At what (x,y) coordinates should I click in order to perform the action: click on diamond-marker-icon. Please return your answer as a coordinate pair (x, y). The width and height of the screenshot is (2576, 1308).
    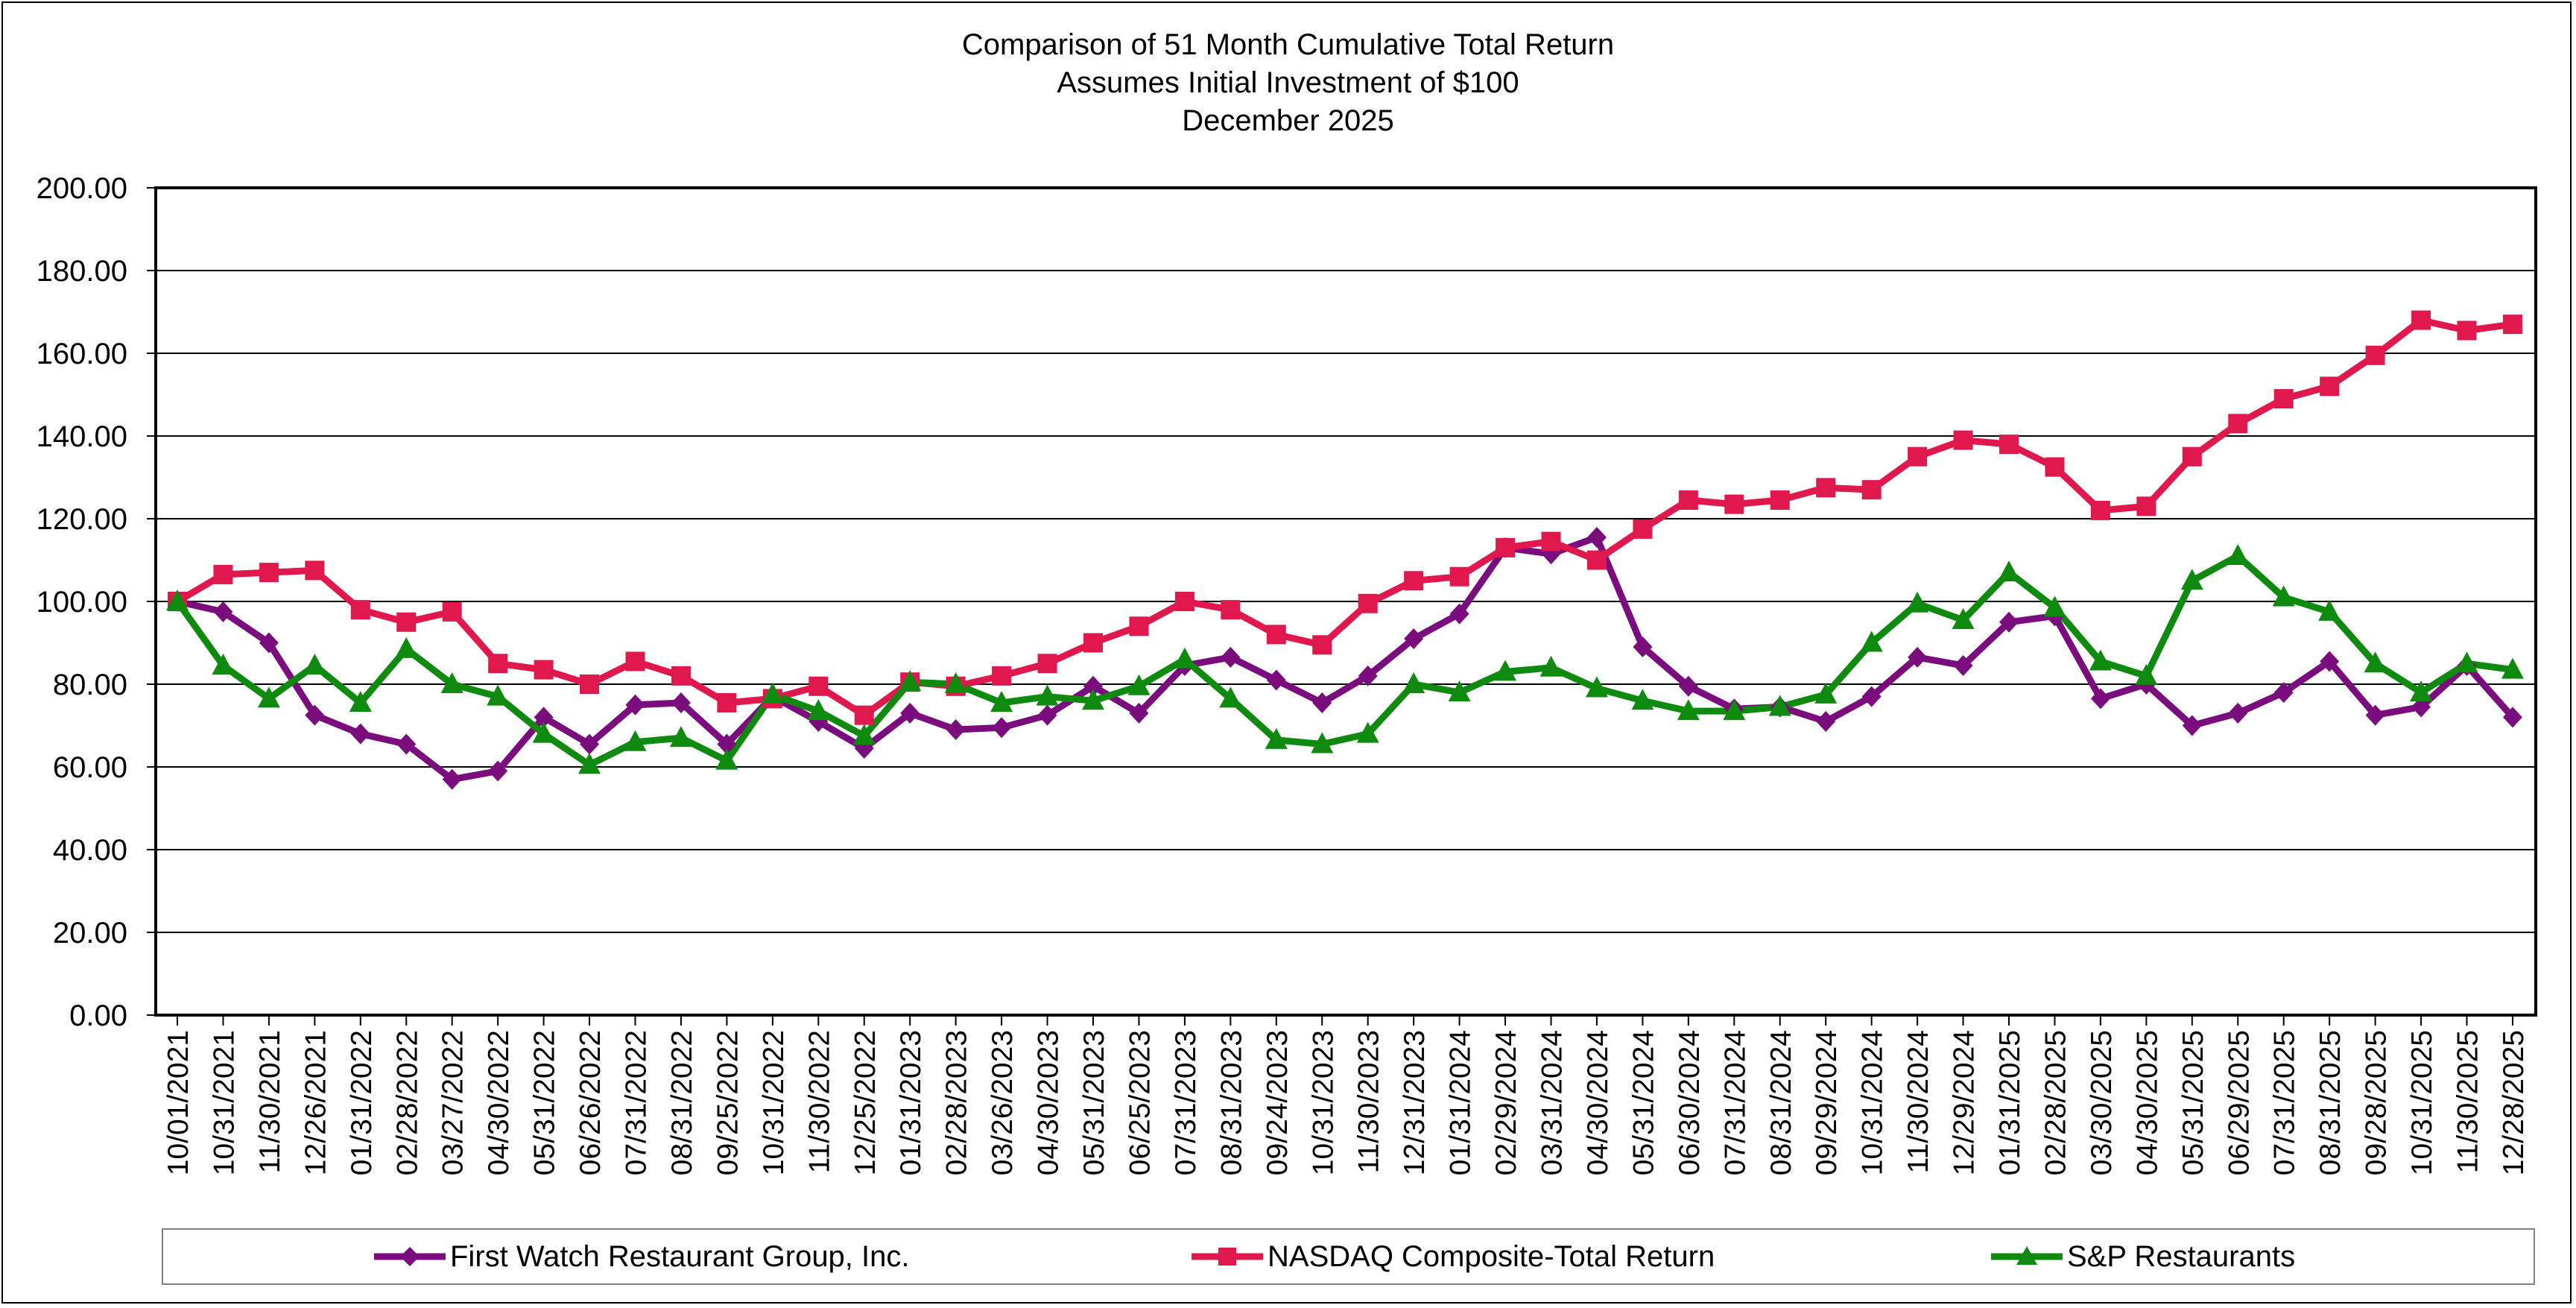
    Looking at the image, I should click on (410, 1256).